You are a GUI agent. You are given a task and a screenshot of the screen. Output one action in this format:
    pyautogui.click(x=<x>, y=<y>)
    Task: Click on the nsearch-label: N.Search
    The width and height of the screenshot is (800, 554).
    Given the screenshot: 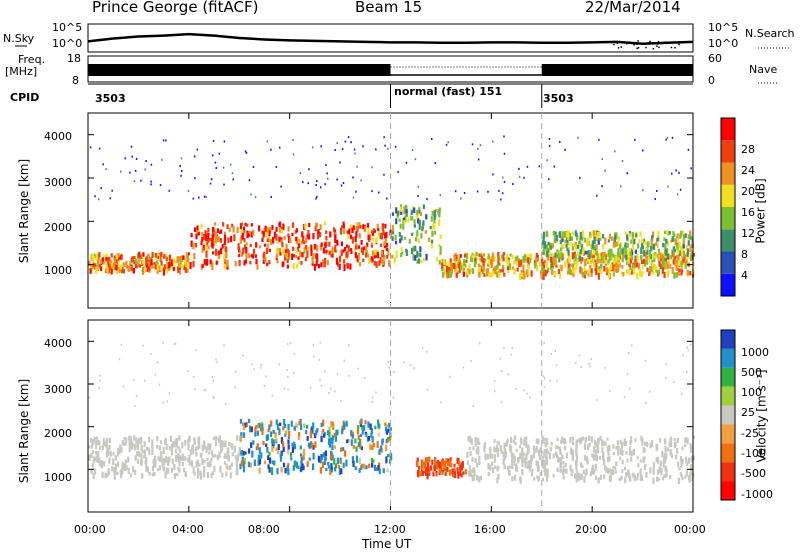 What is the action you would take?
    pyautogui.click(x=770, y=33)
    